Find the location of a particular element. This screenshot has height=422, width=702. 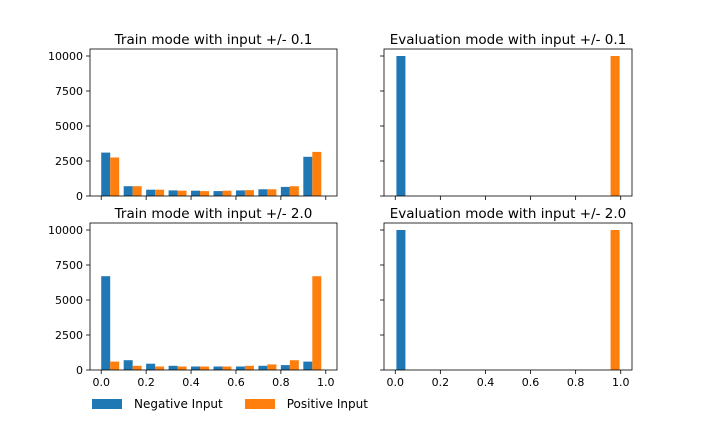

chart-title: Evaluation mode with input +/- 0.1 is located at coordinates (508, 40).